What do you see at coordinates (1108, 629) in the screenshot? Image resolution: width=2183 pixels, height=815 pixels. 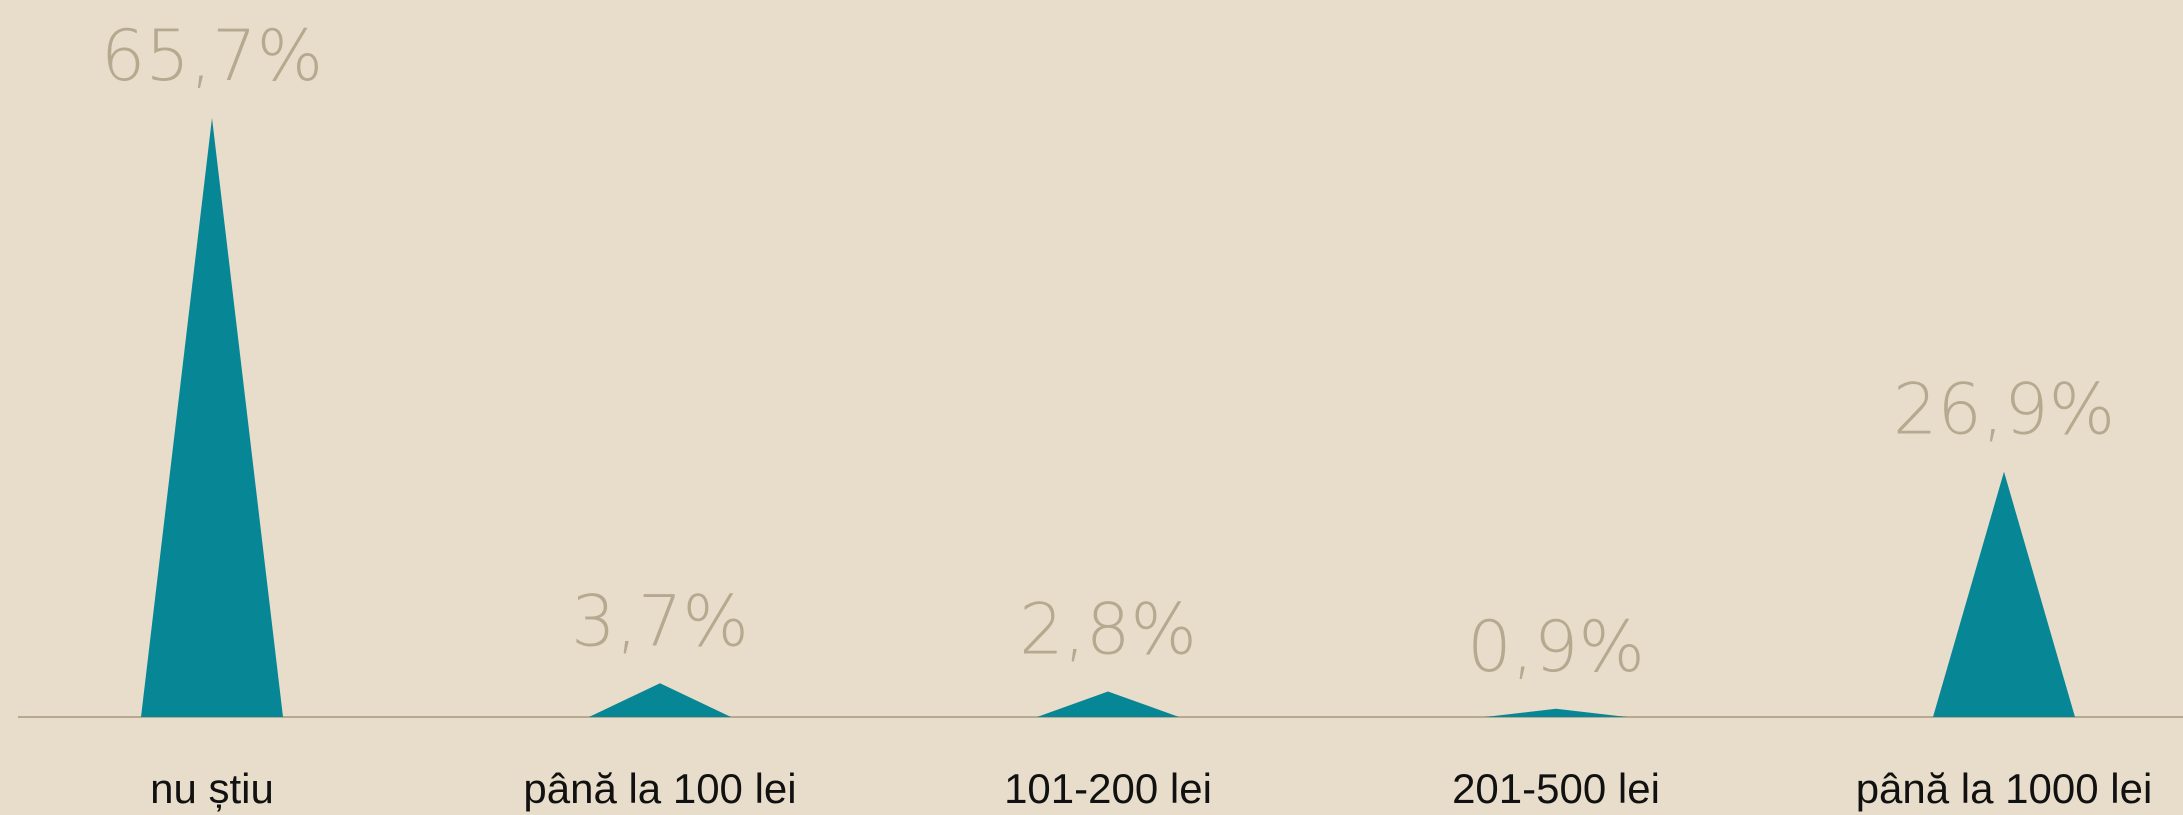 I see `value-label: 2,8%` at bounding box center [1108, 629].